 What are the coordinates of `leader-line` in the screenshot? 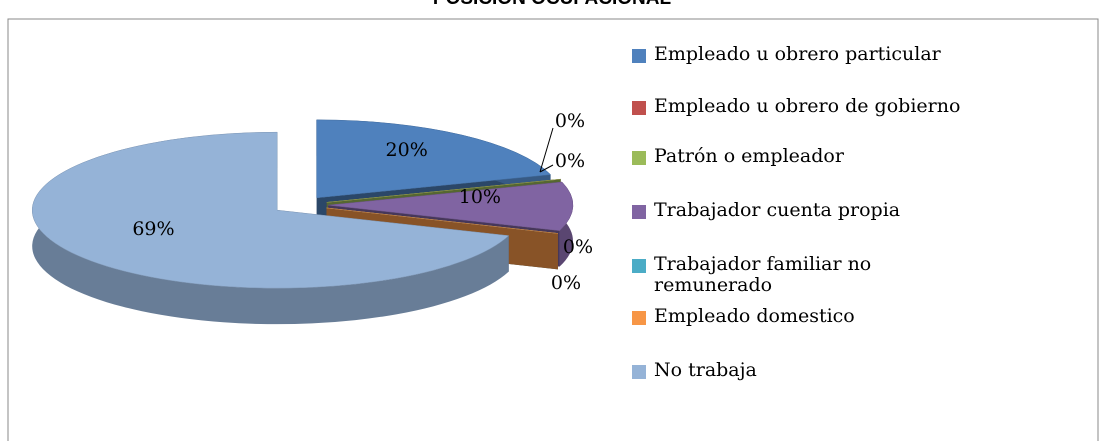 It's located at (546, 150).